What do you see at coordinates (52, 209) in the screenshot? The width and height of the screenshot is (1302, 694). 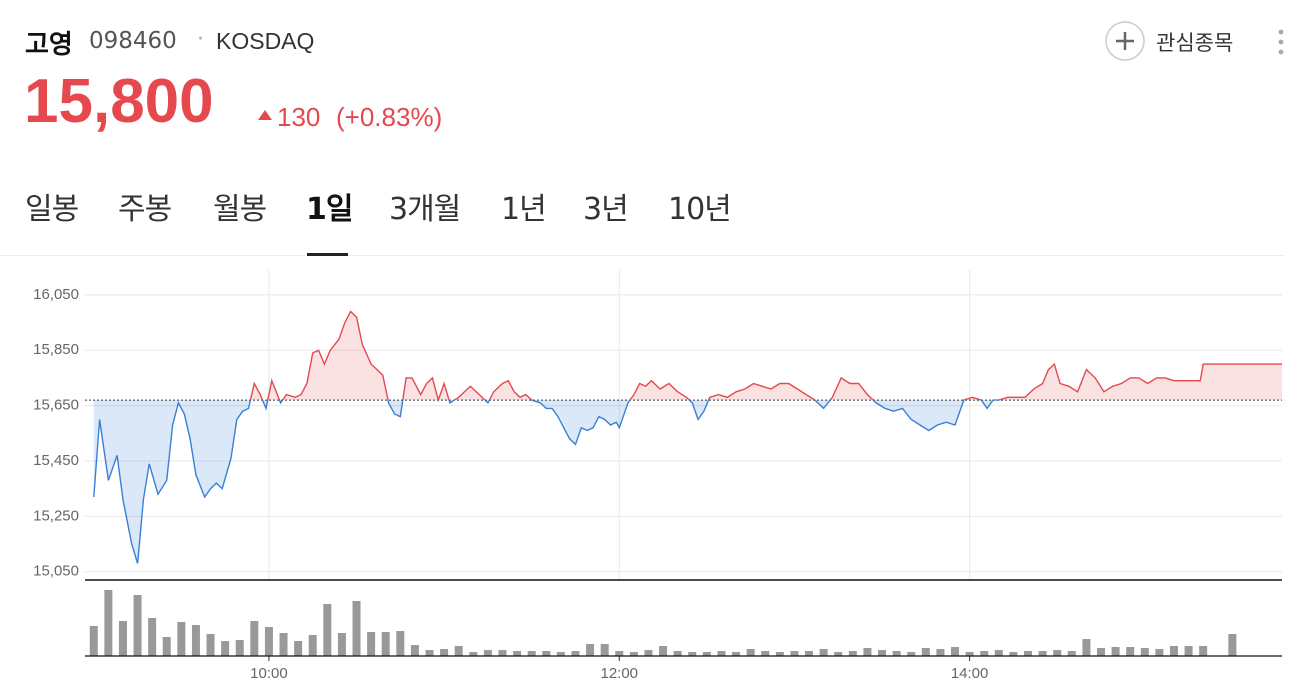 I see `tab: 일봉` at bounding box center [52, 209].